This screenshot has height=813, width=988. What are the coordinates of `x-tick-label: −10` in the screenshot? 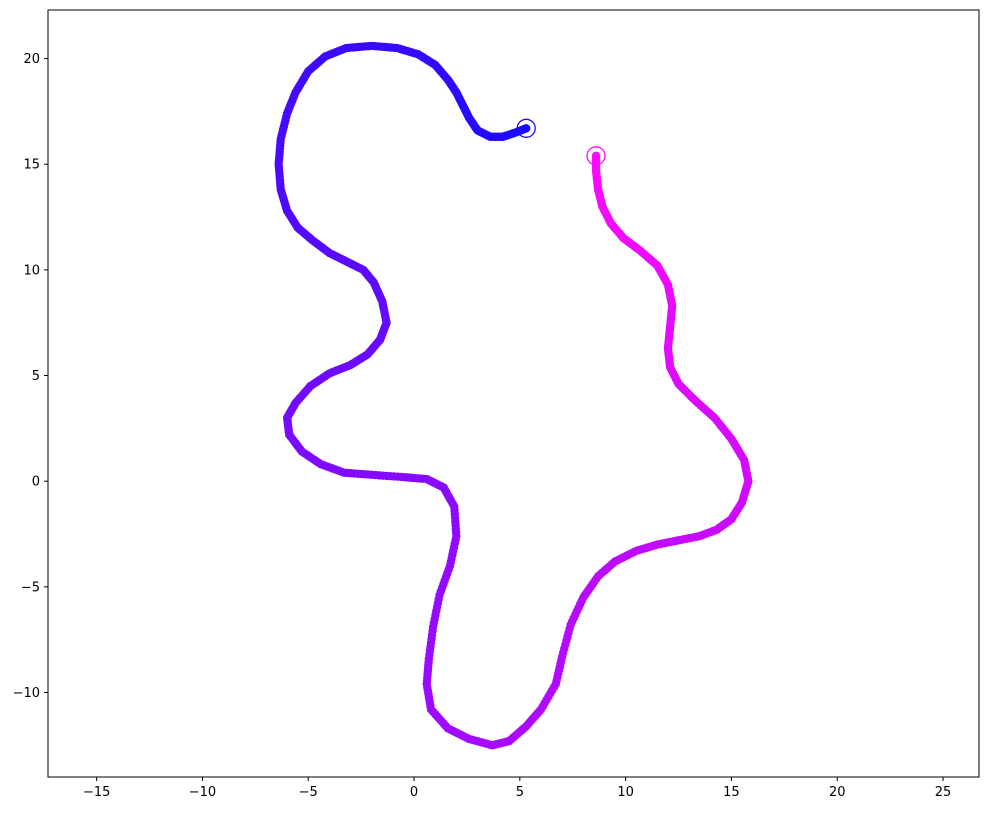 It's located at (202, 792).